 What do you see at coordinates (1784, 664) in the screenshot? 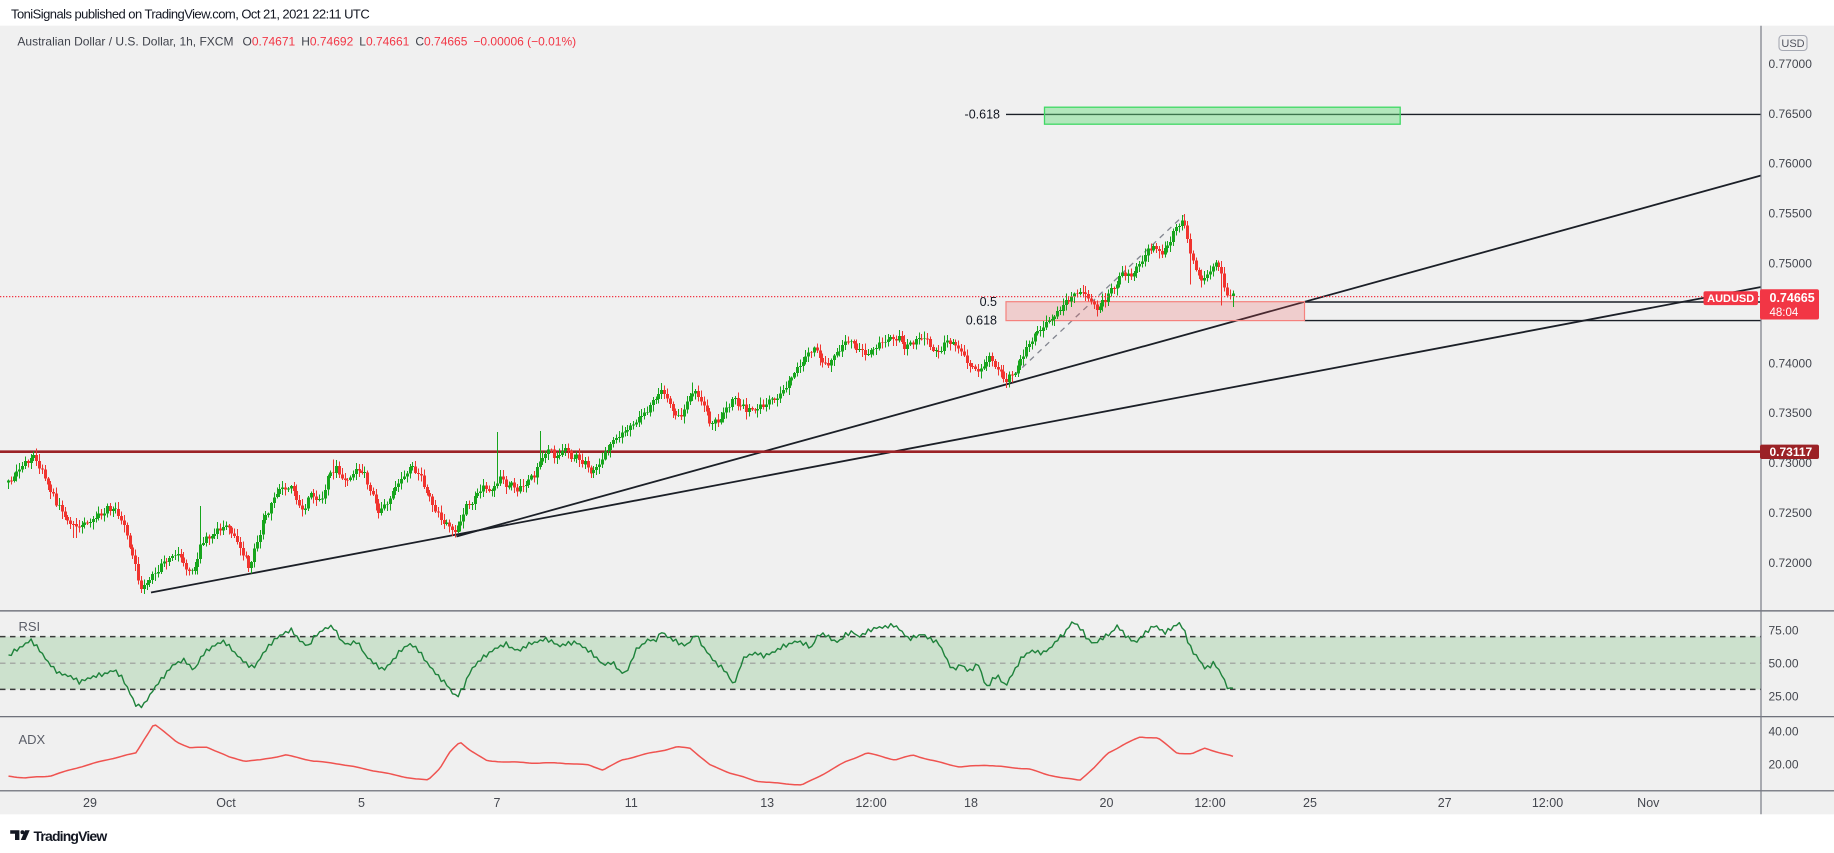
I see `svg-text: 50.00` at bounding box center [1784, 664].